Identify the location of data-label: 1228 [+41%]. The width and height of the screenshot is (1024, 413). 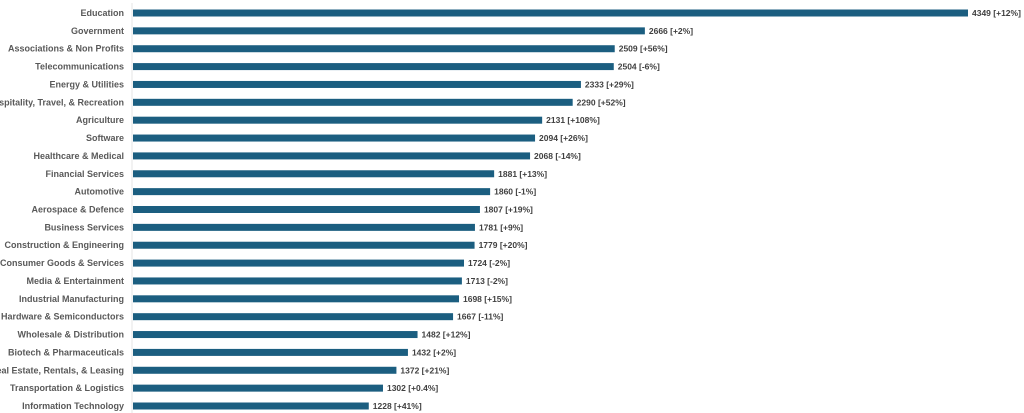
(397, 406).